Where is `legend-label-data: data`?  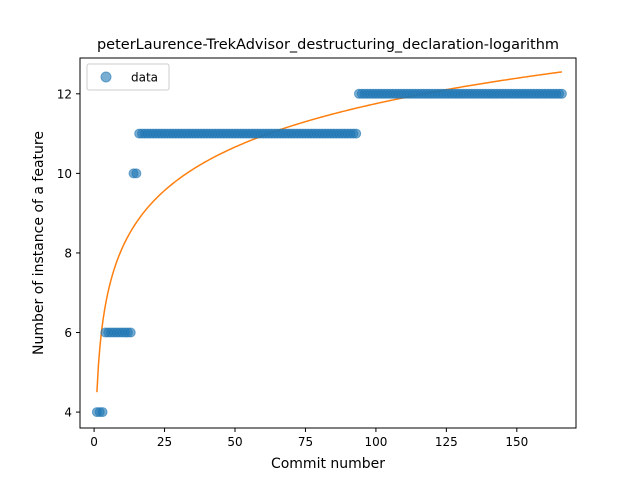
legend-label-data: data is located at coordinates (144, 78).